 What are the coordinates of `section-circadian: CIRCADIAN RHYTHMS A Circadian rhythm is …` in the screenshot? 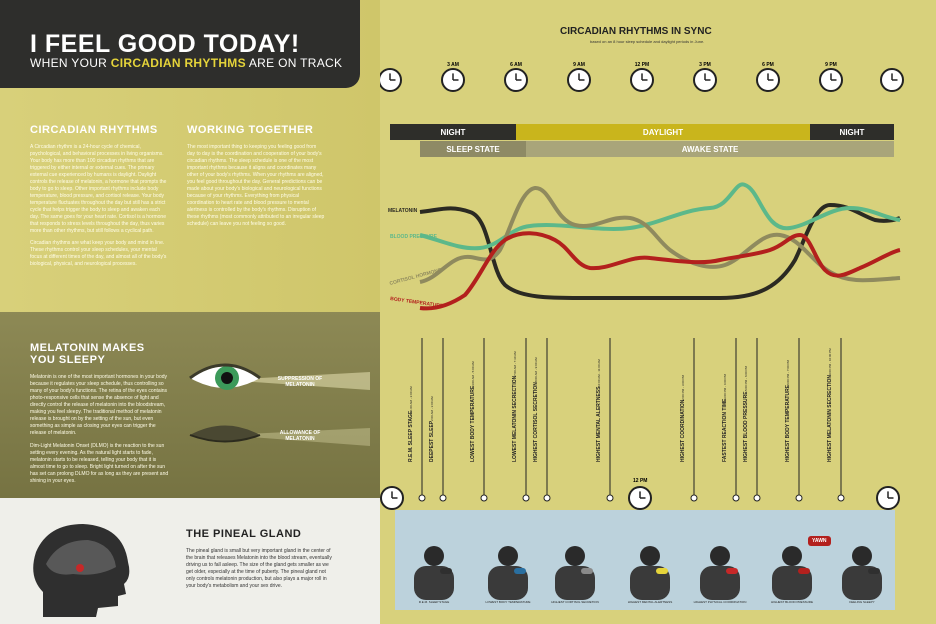 It's located at (100, 196).